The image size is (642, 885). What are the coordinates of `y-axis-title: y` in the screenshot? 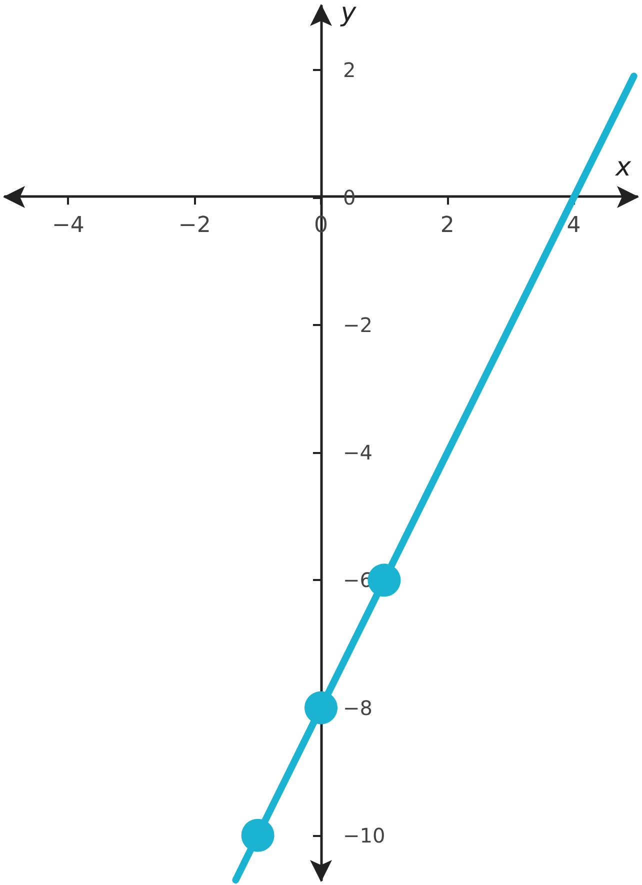 It's located at (348, 14).